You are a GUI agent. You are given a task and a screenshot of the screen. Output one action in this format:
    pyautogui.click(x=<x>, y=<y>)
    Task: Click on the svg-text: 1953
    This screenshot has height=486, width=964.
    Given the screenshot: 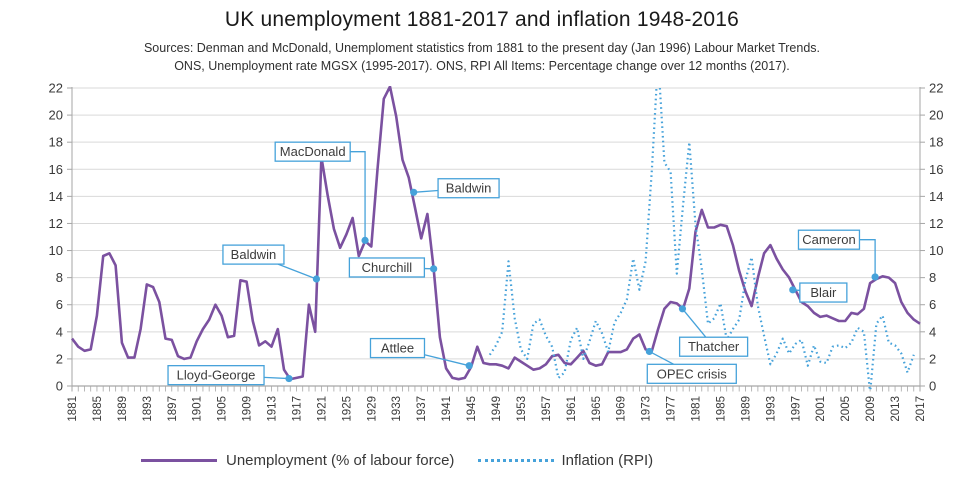 What is the action you would take?
    pyautogui.click(x=522, y=409)
    